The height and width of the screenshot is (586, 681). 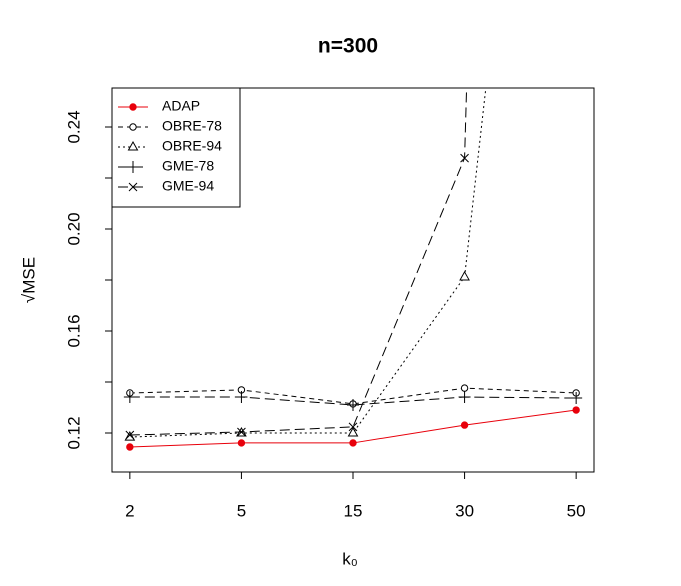 What do you see at coordinates (350, 558) in the screenshot?
I see `x-axis-label: k₀` at bounding box center [350, 558].